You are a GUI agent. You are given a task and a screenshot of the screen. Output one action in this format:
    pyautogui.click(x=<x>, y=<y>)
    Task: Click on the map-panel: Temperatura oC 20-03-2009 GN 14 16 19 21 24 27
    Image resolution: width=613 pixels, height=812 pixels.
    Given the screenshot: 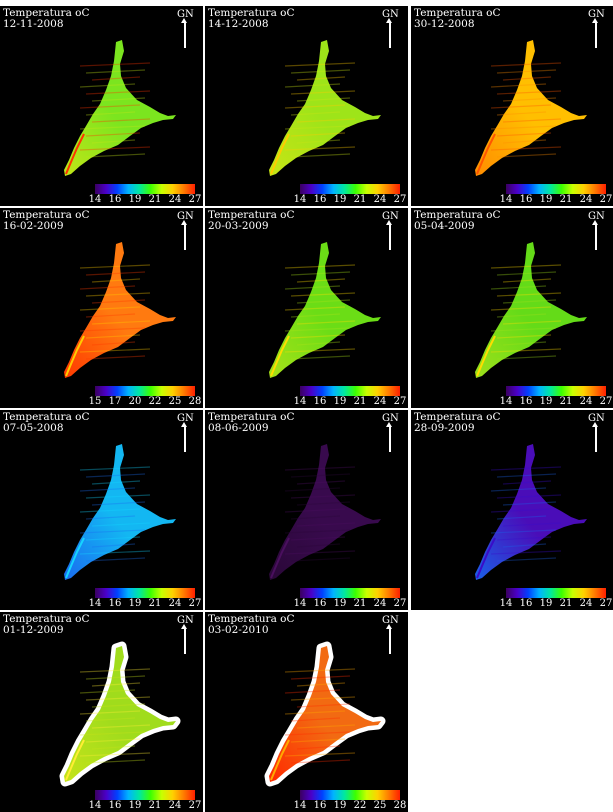 What is the action you would take?
    pyautogui.click(x=306, y=308)
    